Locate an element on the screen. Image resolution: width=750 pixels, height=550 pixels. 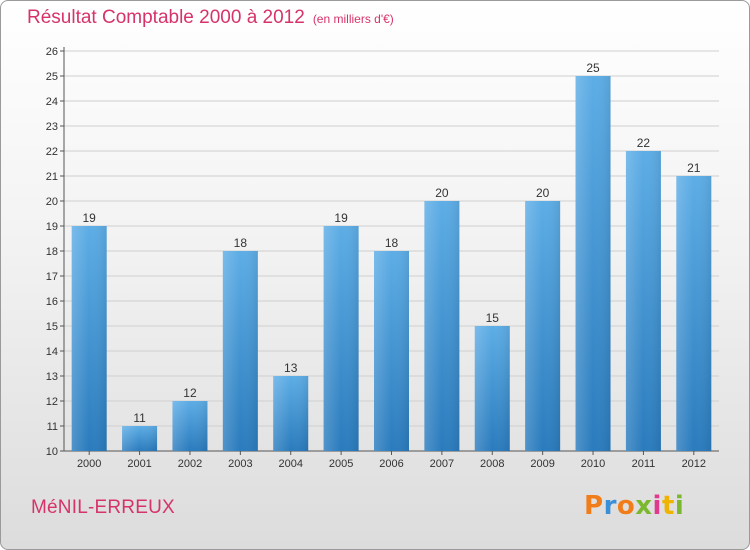
data-label-2008: 15 is located at coordinates (493, 318).